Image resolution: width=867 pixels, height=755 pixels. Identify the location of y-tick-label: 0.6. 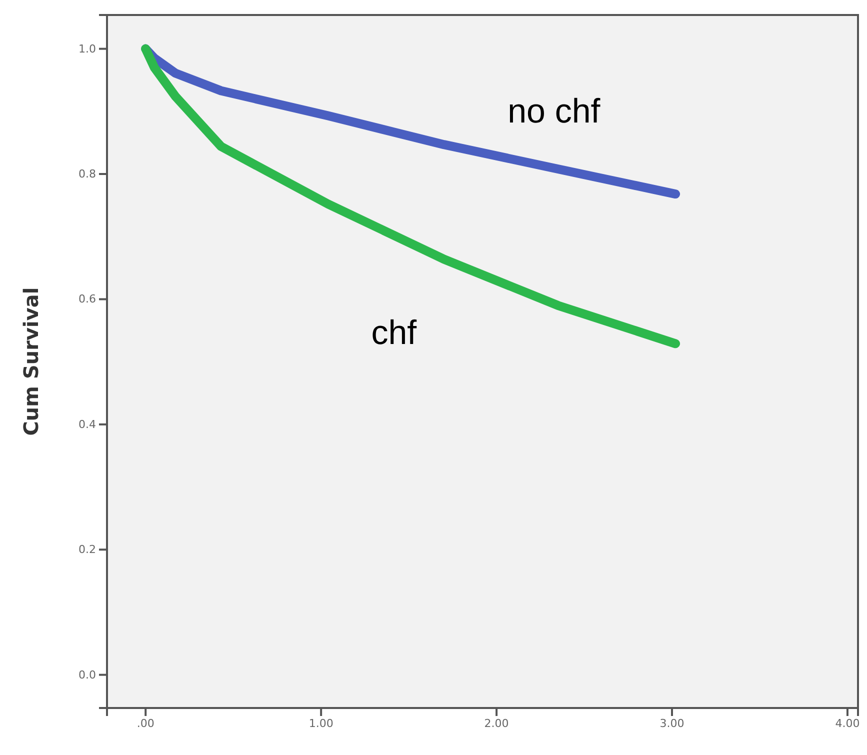
(87, 299).